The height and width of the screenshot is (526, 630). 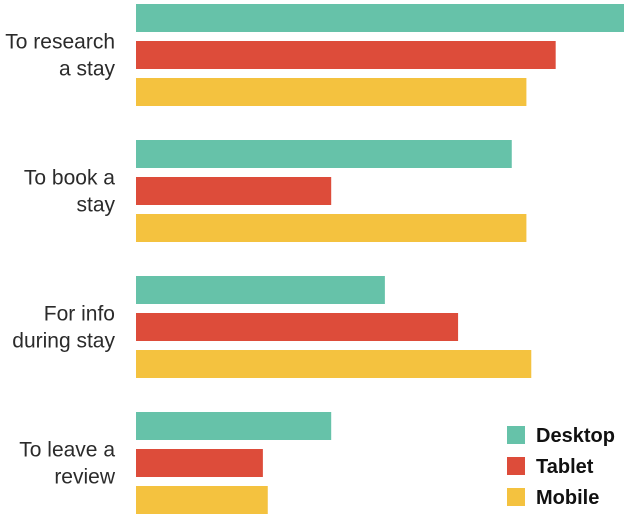 I want to click on category-label-1-line-1: stay, so click(x=95, y=205).